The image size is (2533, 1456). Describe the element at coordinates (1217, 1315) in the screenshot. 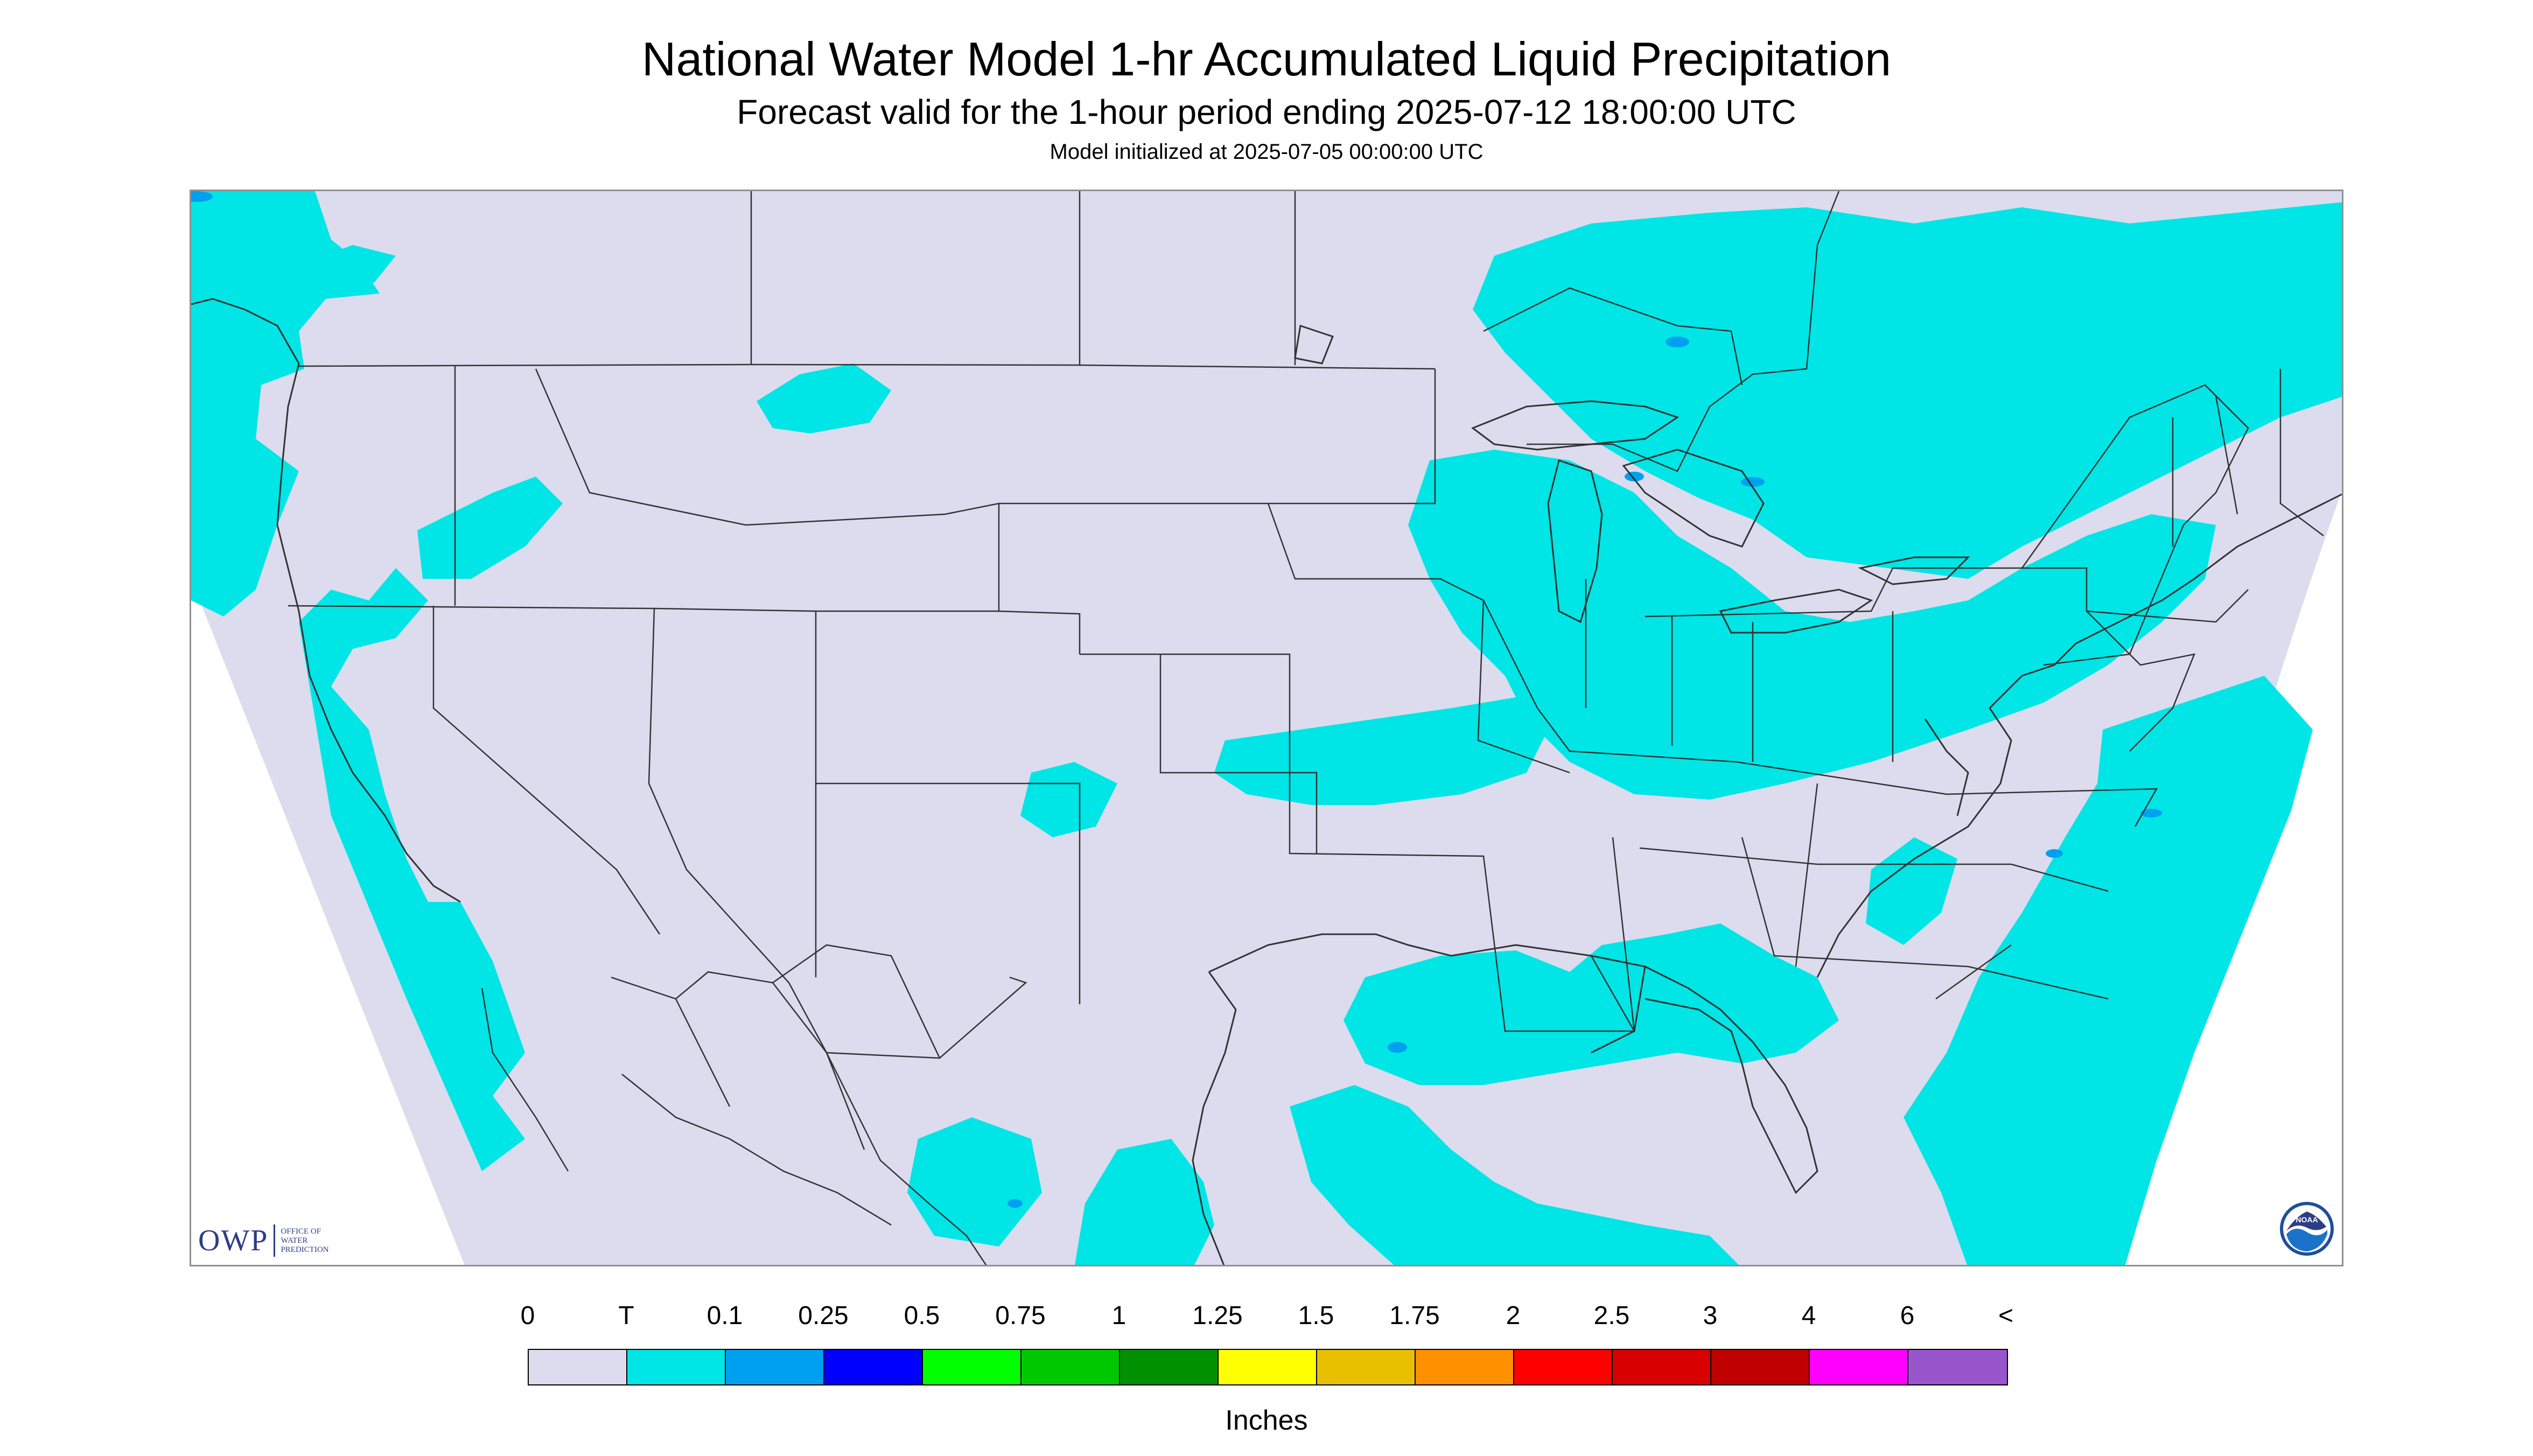

I see `legend-label: 1.25` at that location.